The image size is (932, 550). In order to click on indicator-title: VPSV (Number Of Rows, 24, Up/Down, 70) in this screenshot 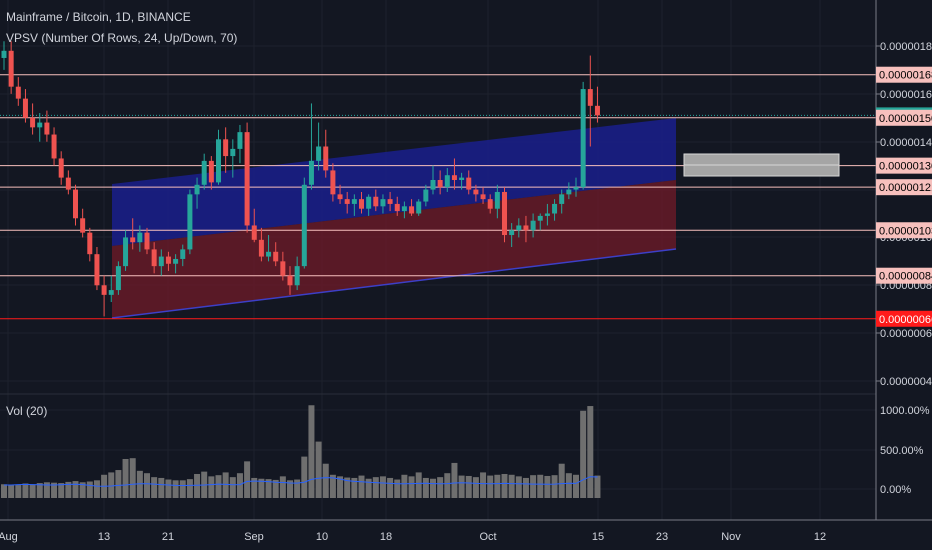, I will do `click(122, 38)`.